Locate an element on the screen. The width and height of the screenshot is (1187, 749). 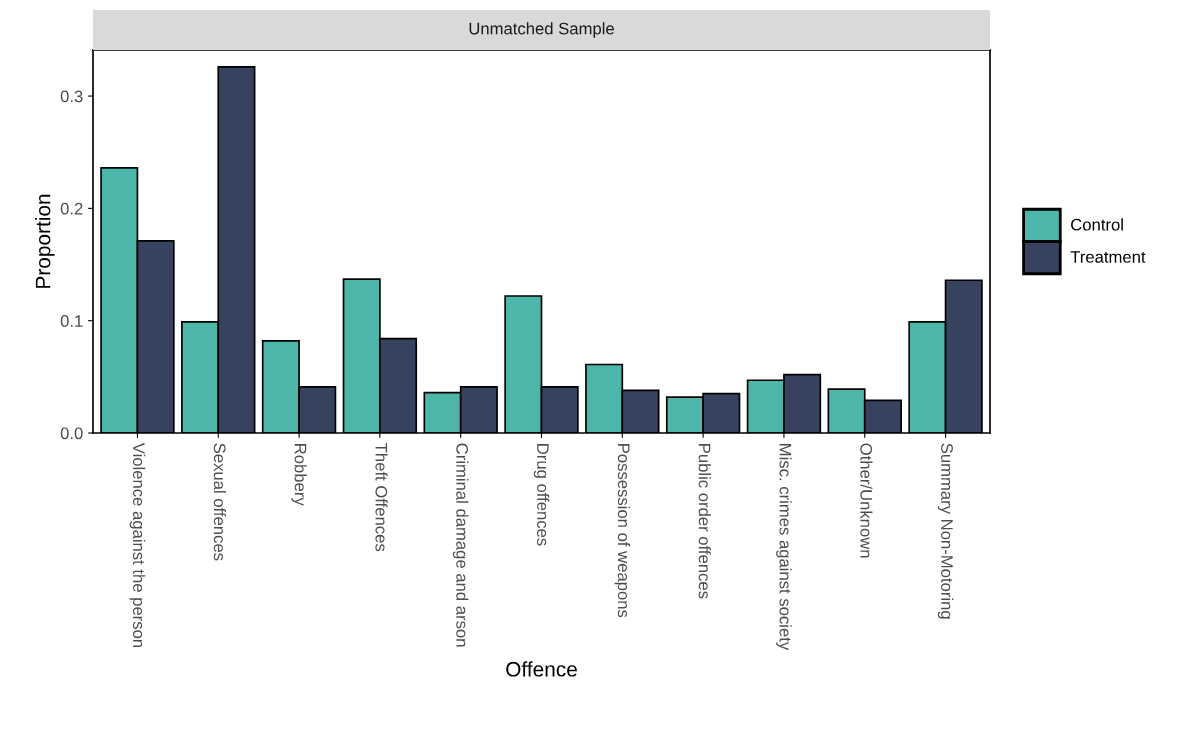
x-tick-label: Violence against the person is located at coordinates (137, 545).